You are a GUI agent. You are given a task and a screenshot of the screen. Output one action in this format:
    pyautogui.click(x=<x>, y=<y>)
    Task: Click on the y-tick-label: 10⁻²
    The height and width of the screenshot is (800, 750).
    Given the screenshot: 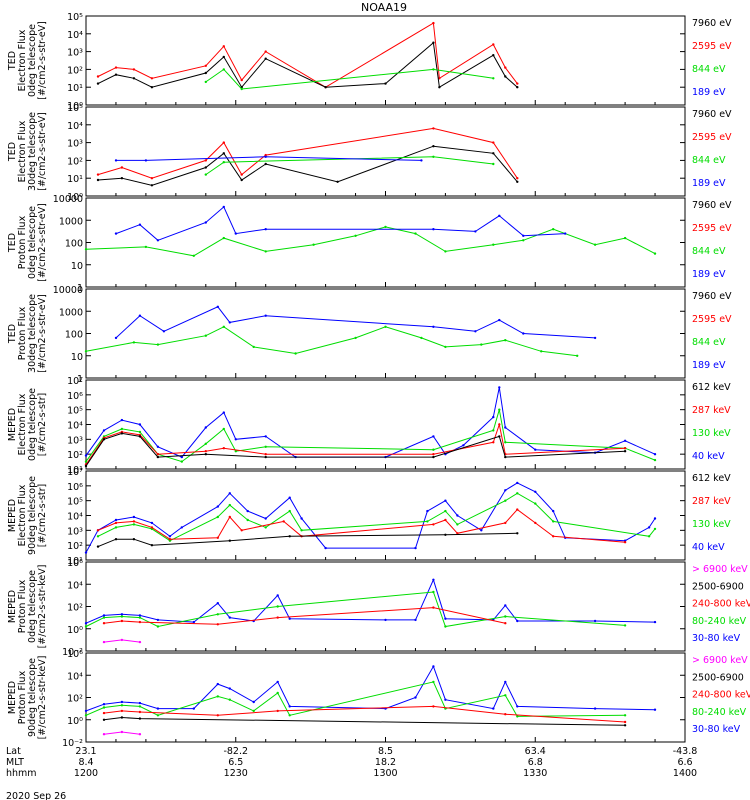 What is the action you would take?
    pyautogui.click(x=72, y=652)
    